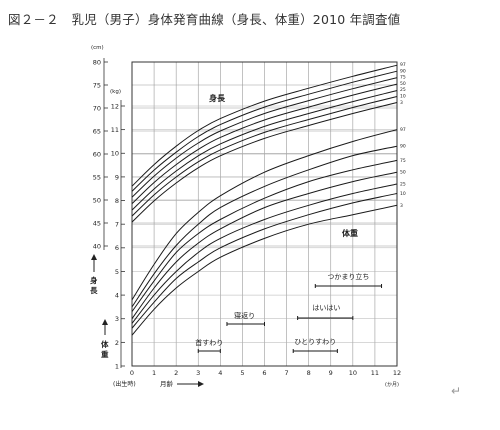  Describe the element at coordinates (397, 373) in the screenshot. I see `x-tick-label: 12` at that location.